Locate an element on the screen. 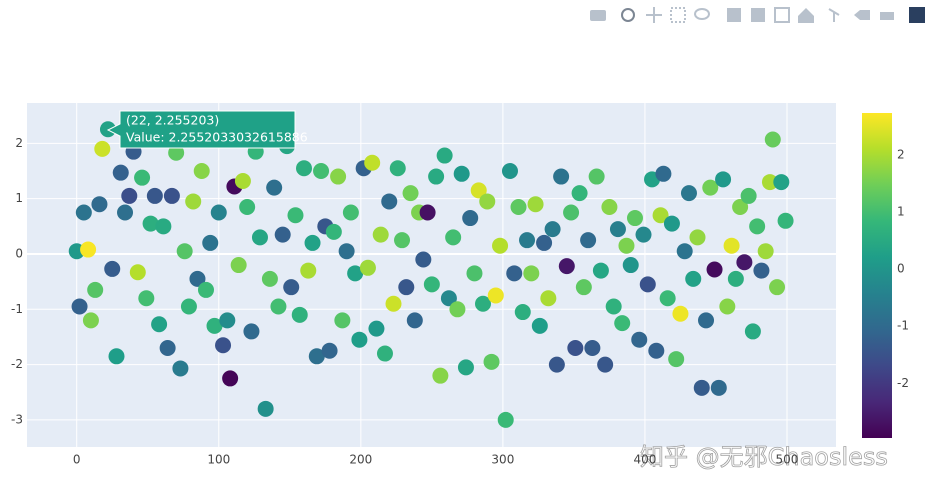 The height and width of the screenshot is (501, 938). plotly-logo is located at coordinates (917, 15).